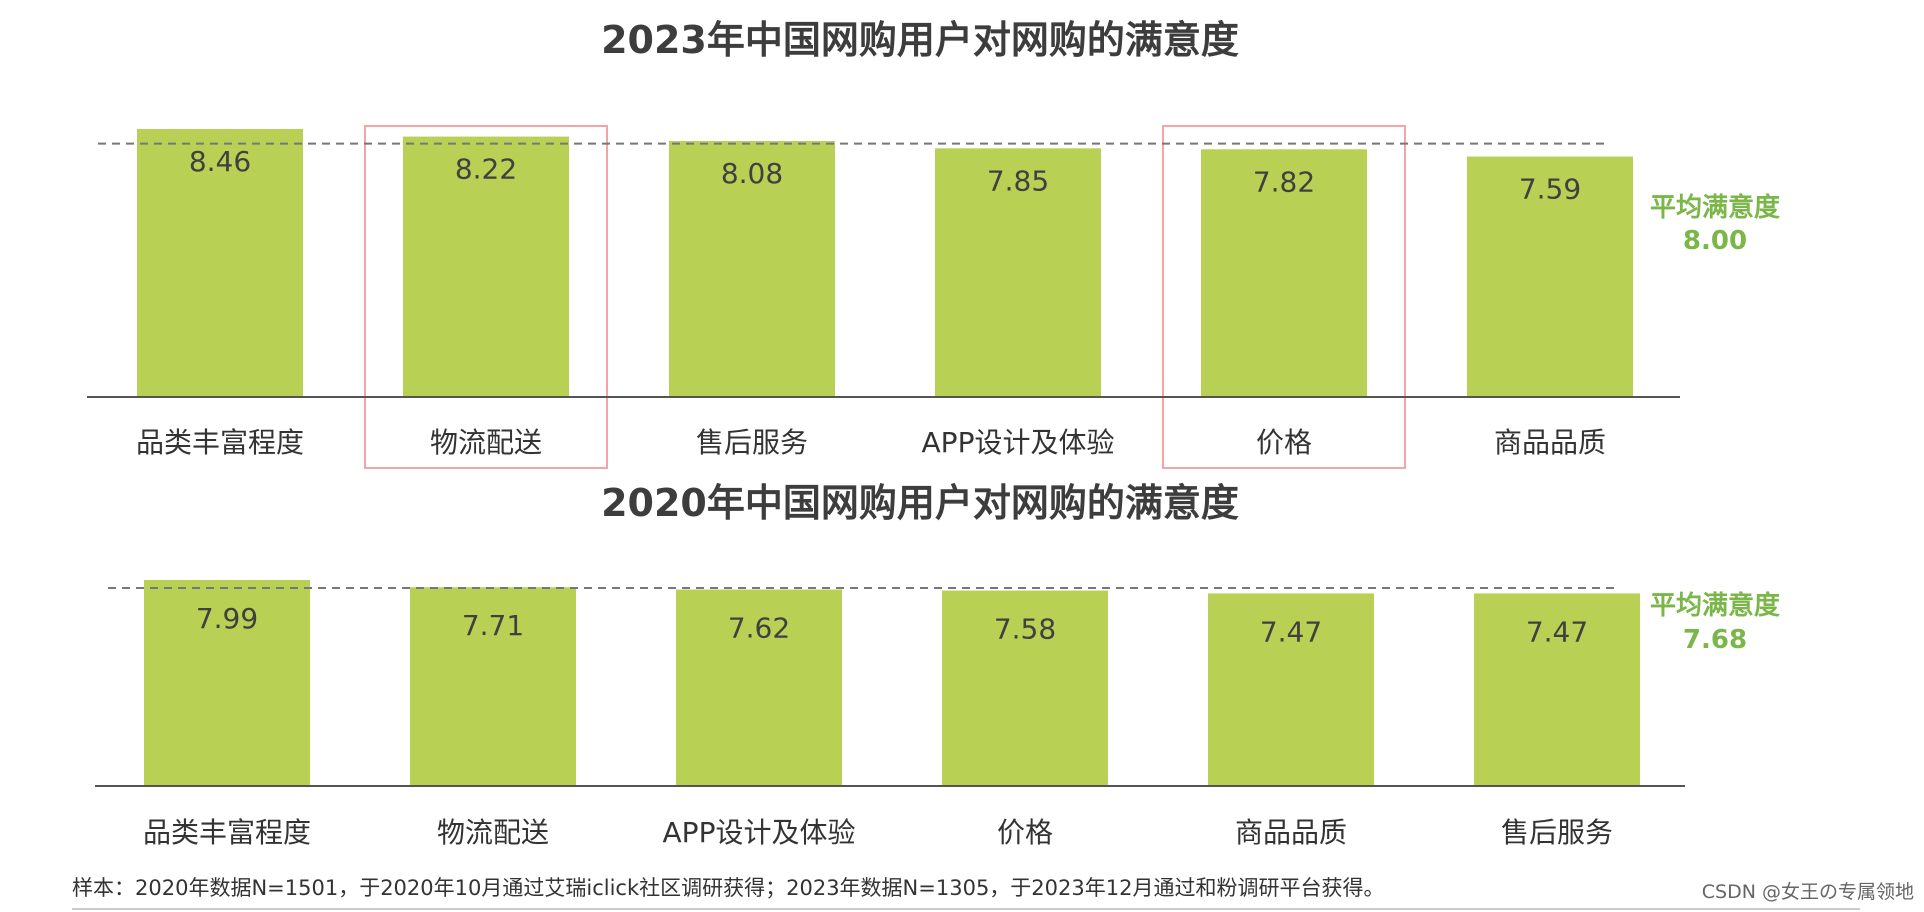 This screenshot has height=912, width=1924. I want to click on value-label: 7.71, so click(493, 625).